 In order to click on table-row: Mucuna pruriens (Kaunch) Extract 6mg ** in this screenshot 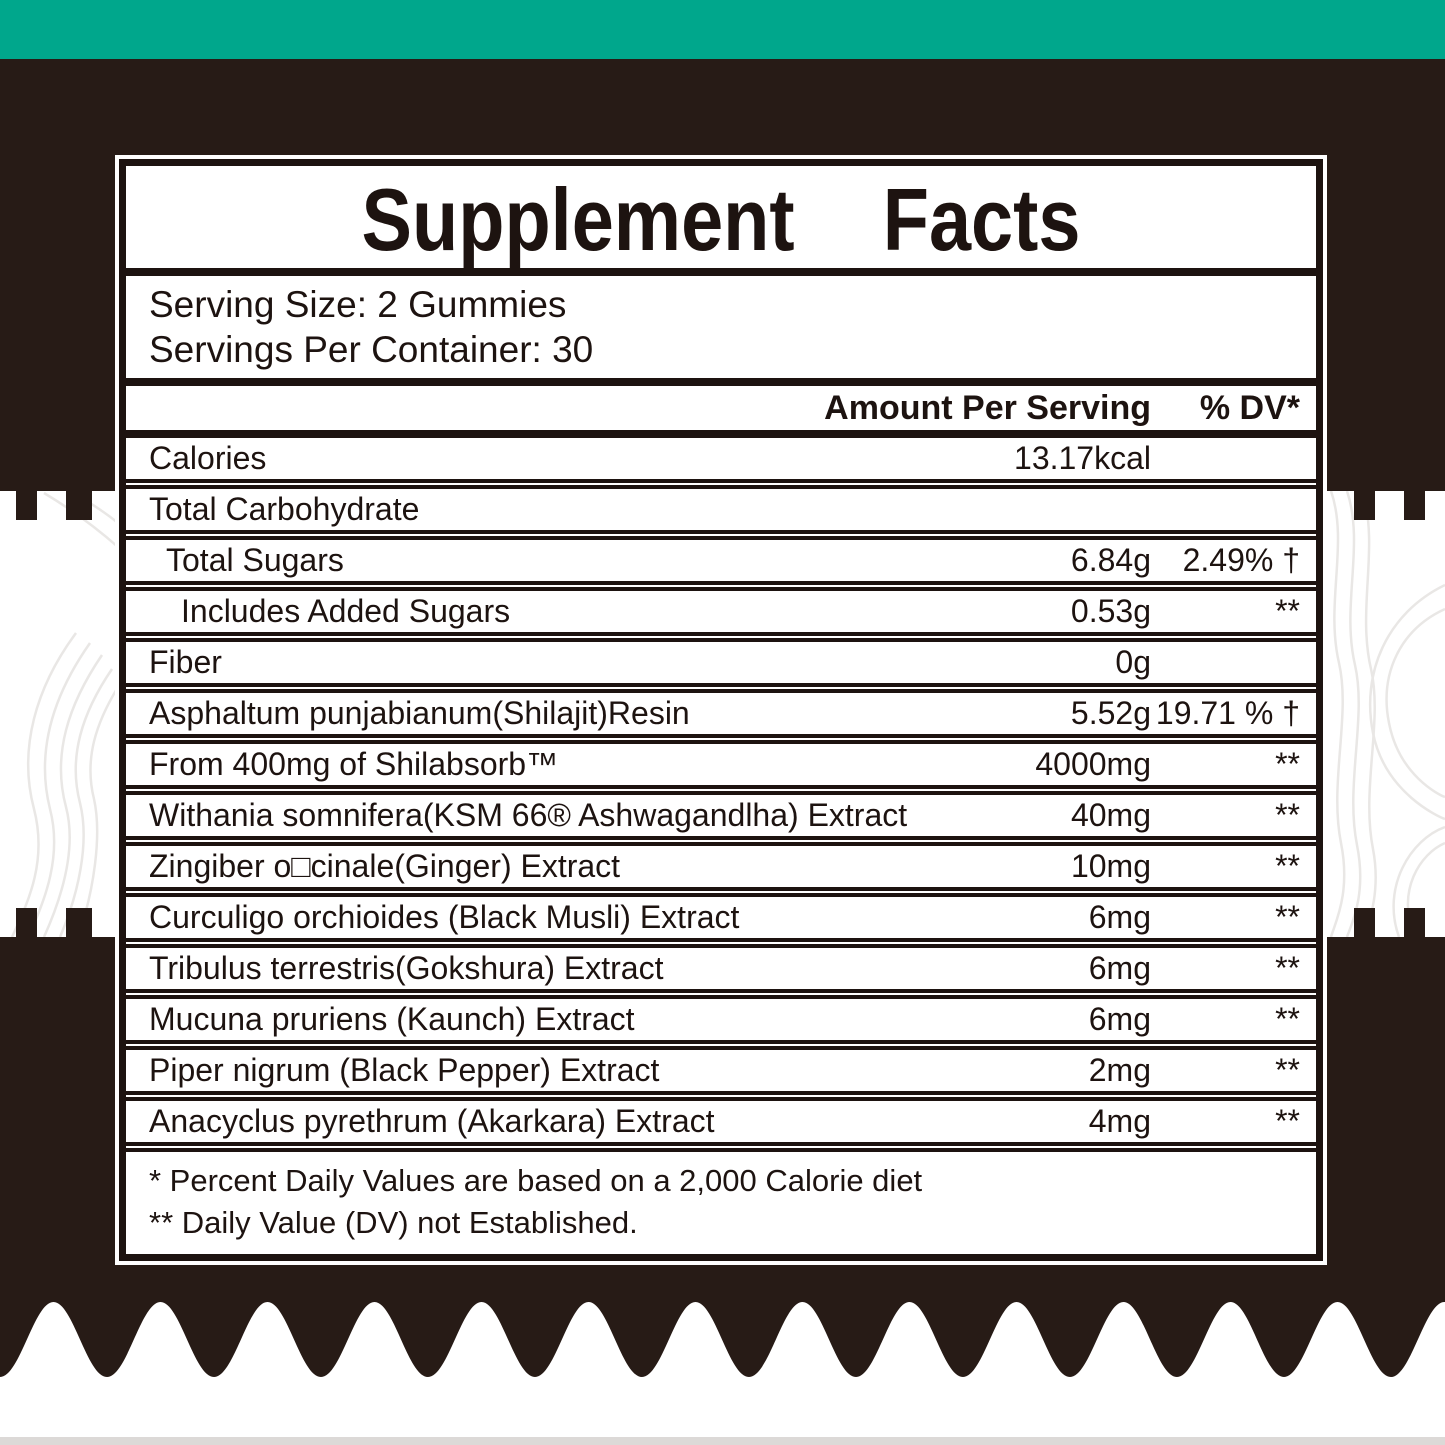, I will do `click(721, 1019)`.